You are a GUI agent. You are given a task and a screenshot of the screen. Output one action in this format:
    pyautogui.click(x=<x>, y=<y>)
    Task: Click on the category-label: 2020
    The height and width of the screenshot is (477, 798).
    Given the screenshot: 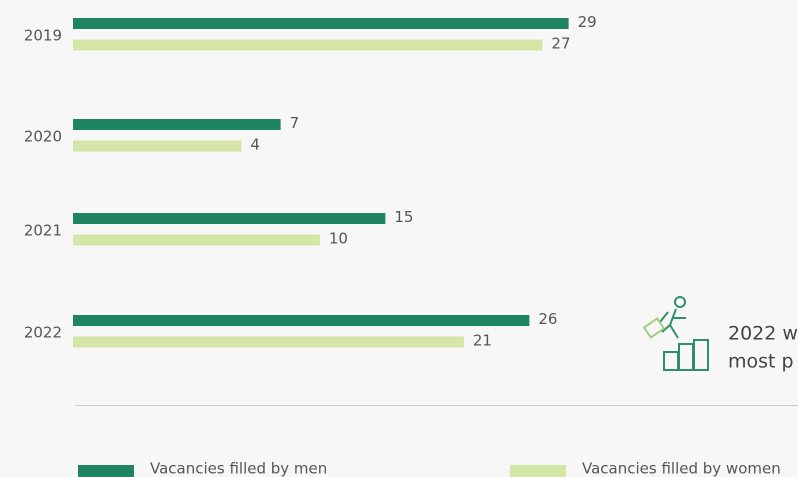 What is the action you would take?
    pyautogui.click(x=43, y=137)
    